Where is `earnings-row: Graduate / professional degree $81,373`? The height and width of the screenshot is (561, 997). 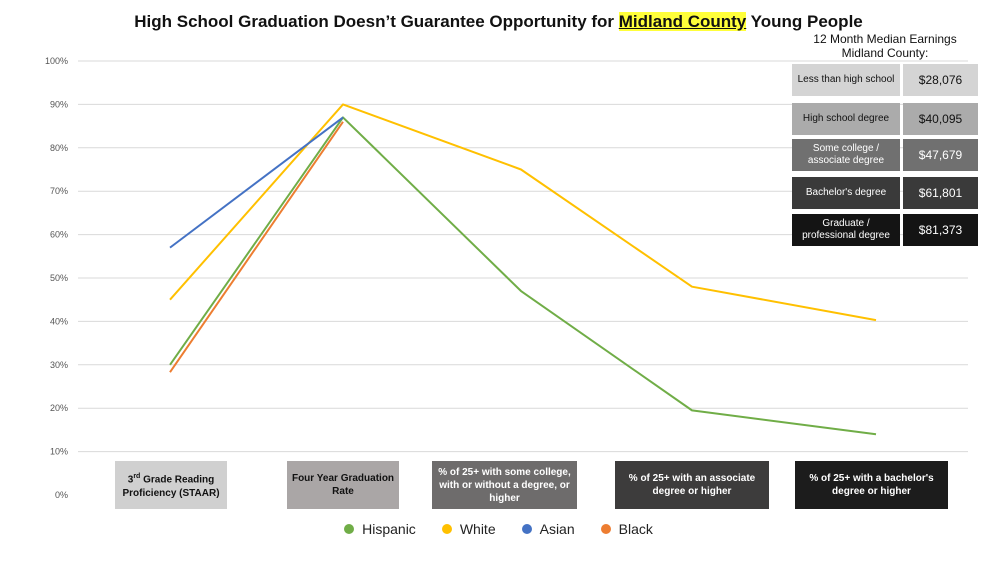 earnings-row: Graduate / professional degree $81,373 is located at coordinates (887, 230).